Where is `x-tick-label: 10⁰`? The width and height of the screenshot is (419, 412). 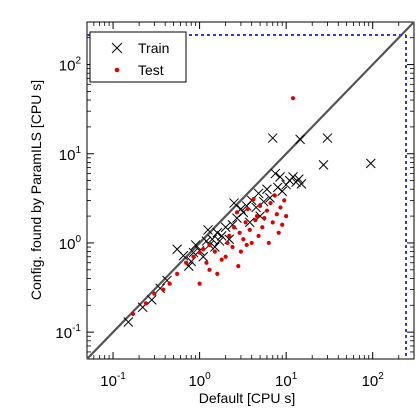 x-tick-label: 10⁰ is located at coordinates (199, 380).